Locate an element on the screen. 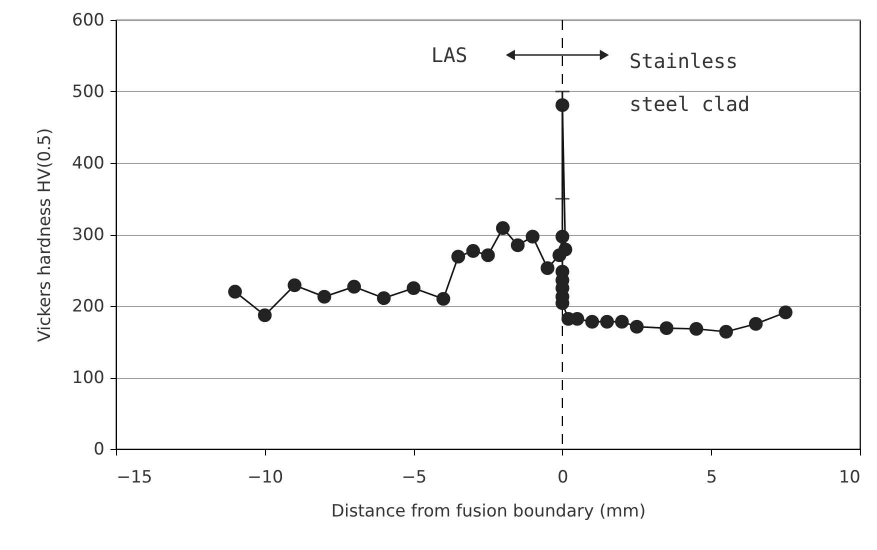 The width and height of the screenshot is (877, 550). x-tick-label: 5 is located at coordinates (712, 478).